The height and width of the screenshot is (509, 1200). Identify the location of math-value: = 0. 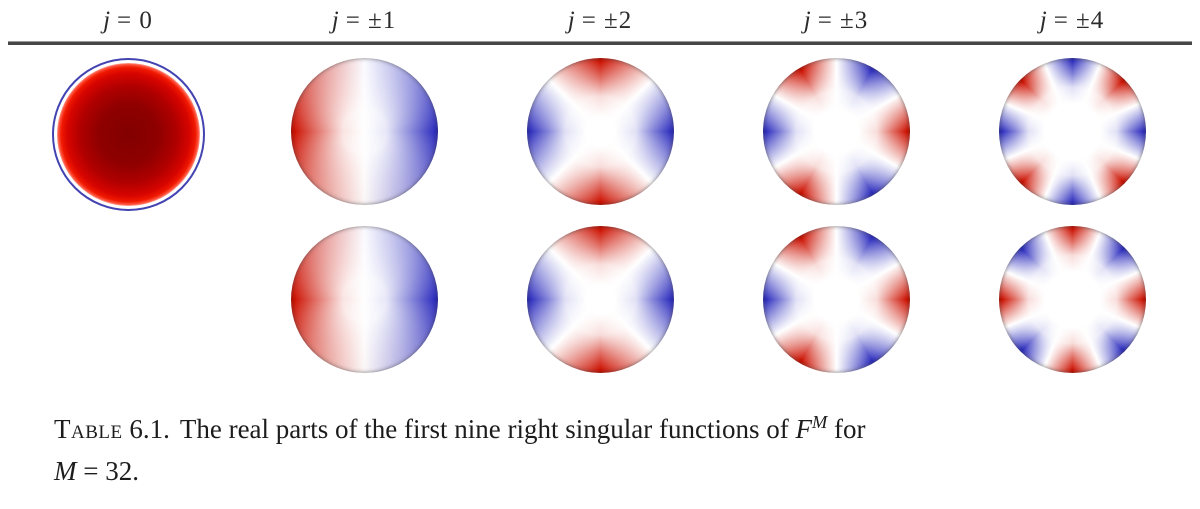
(135, 20).